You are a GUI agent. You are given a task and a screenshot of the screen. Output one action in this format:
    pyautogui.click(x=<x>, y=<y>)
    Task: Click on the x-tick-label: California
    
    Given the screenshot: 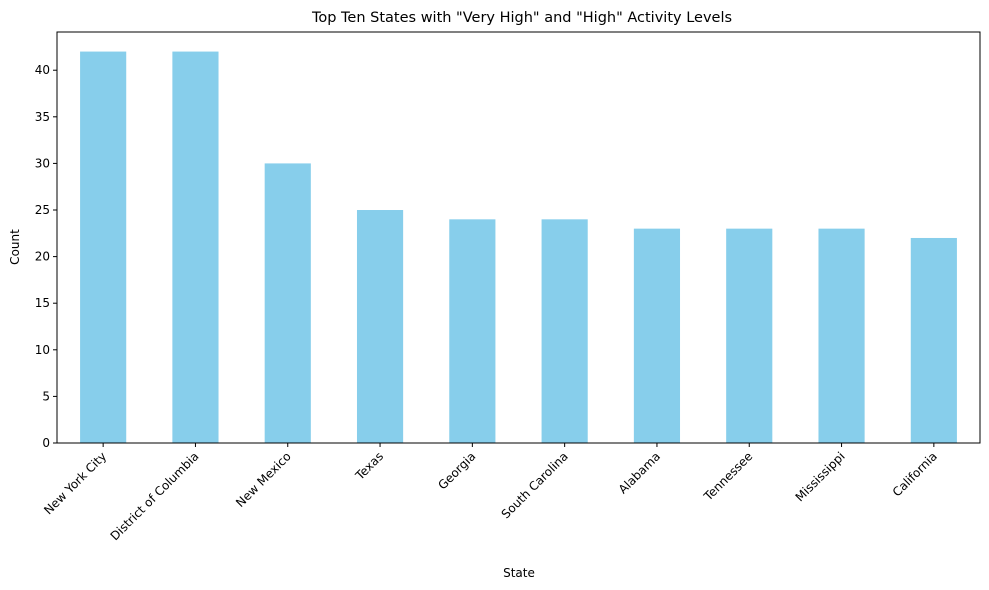 What is the action you would take?
    pyautogui.click(x=915, y=474)
    